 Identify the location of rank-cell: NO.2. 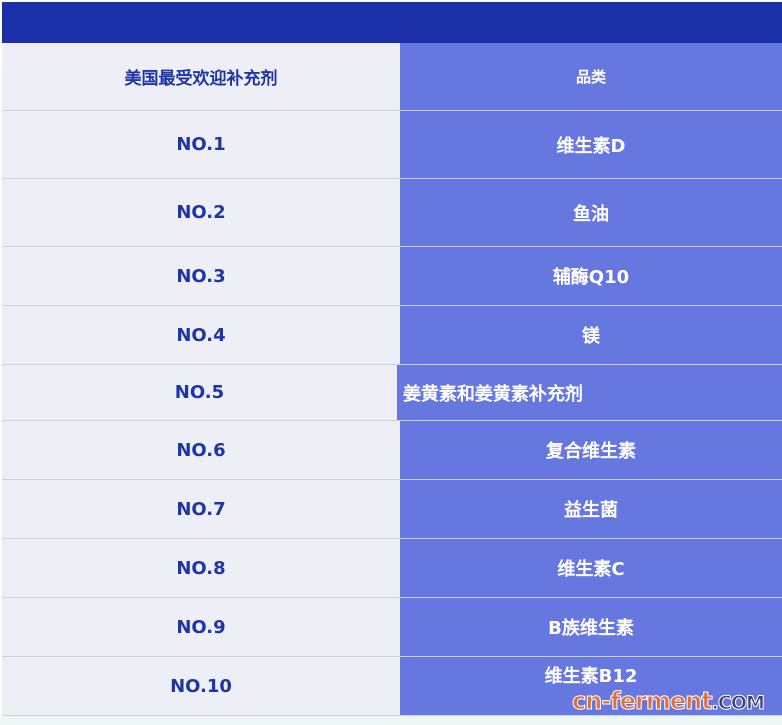
(201, 212).